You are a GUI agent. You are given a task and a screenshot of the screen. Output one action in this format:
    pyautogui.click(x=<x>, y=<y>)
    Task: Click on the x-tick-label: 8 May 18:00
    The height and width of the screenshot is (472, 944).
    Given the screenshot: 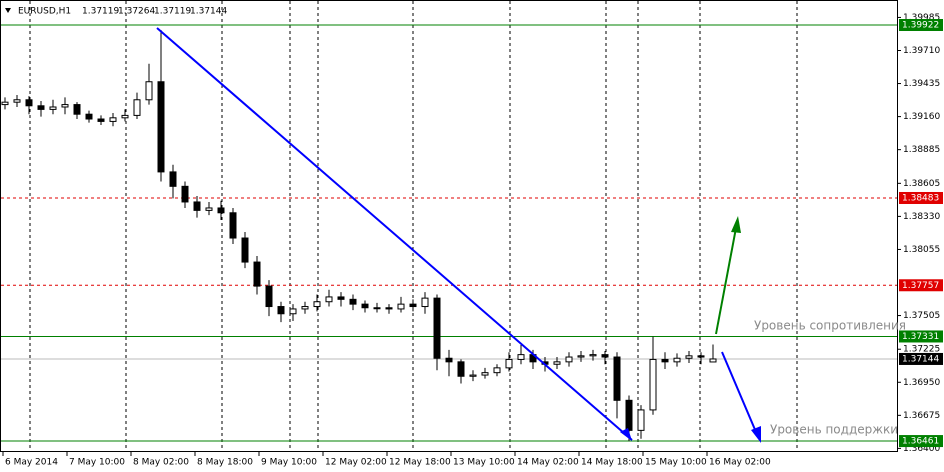 What is the action you would take?
    pyautogui.click(x=225, y=463)
    